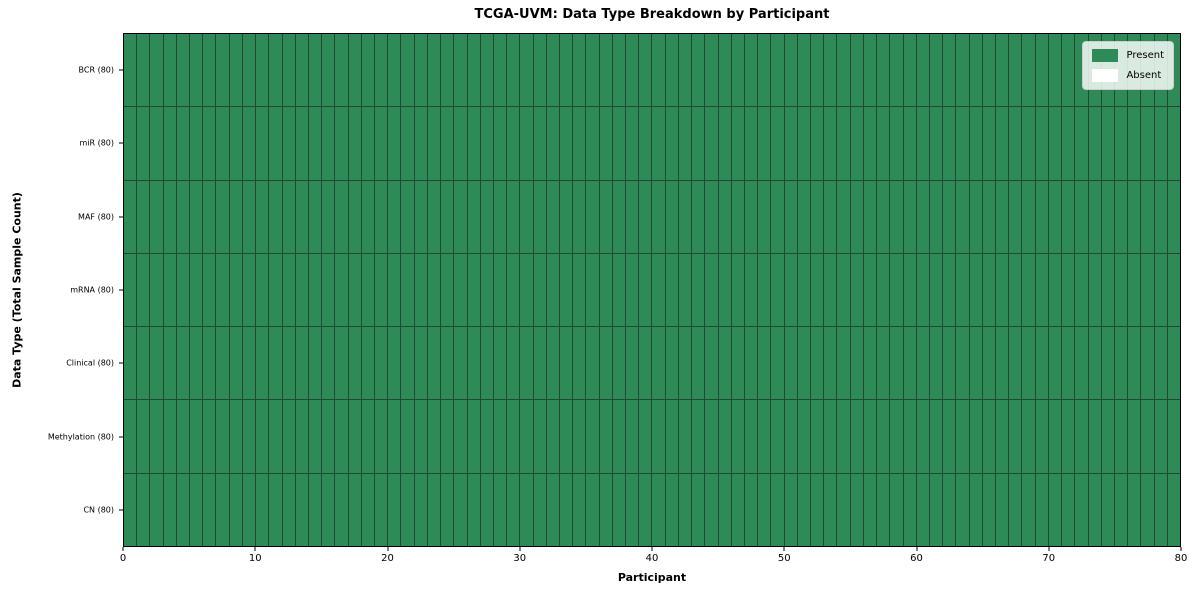 This screenshot has height=600, width=1200. What do you see at coordinates (652, 558) in the screenshot?
I see `x-tick-label: 40` at bounding box center [652, 558].